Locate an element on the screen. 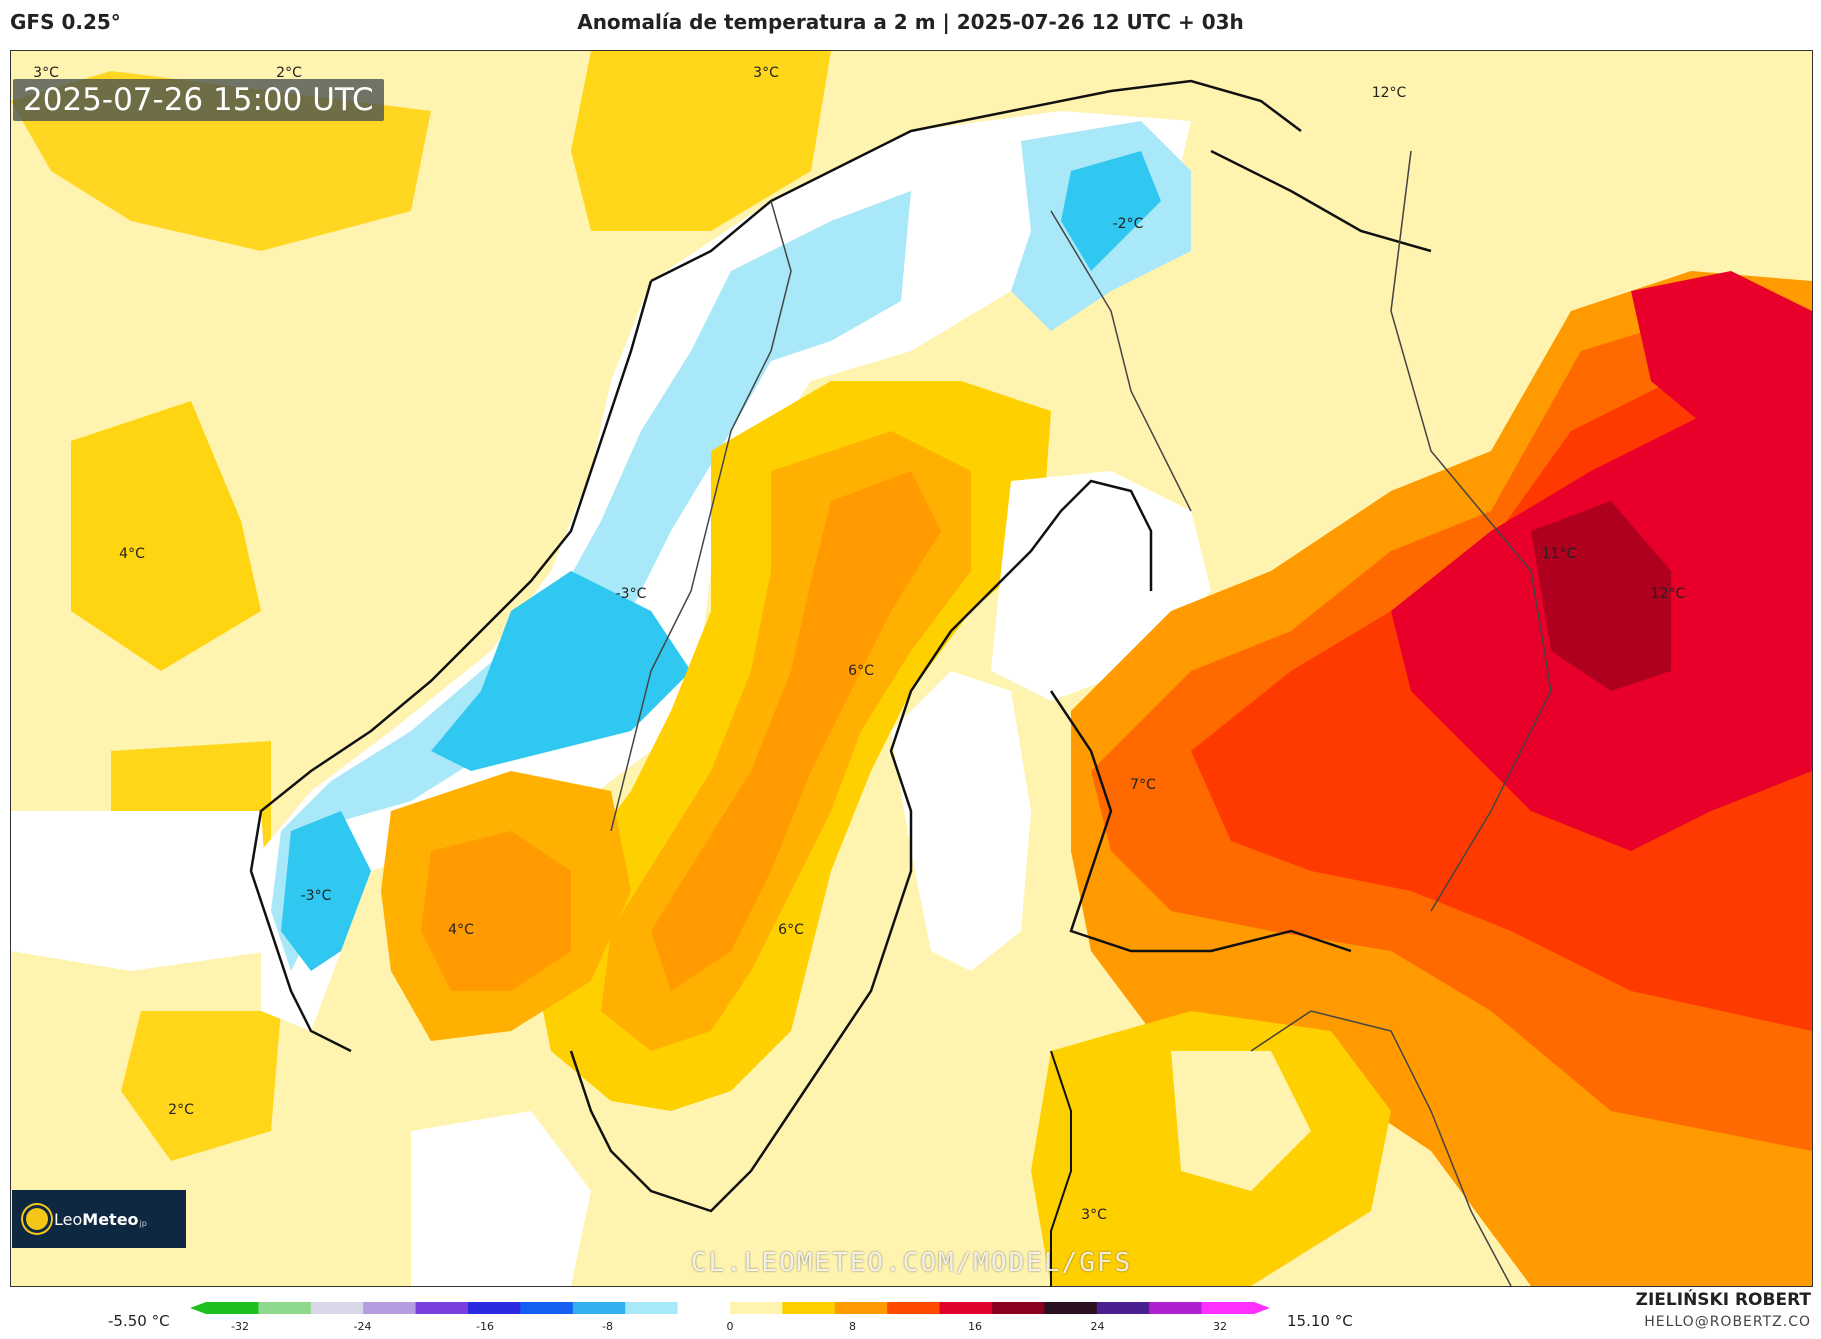  logo-text-suffix: jp is located at coordinates (143, 1223).